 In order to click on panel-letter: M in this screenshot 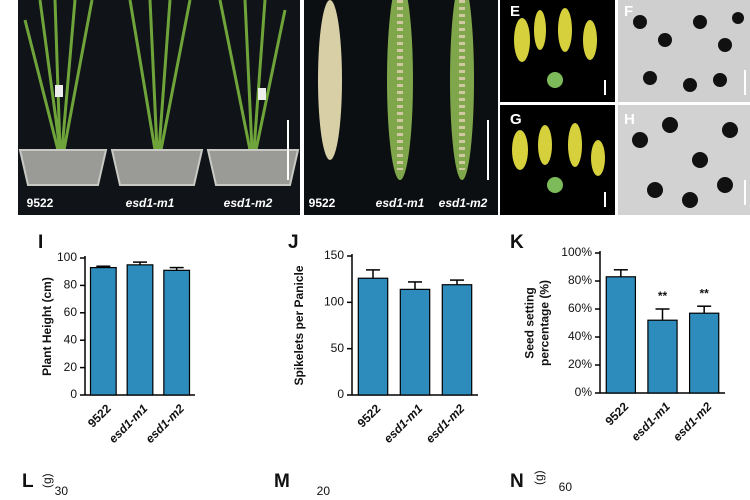, I will do `click(282, 481)`.